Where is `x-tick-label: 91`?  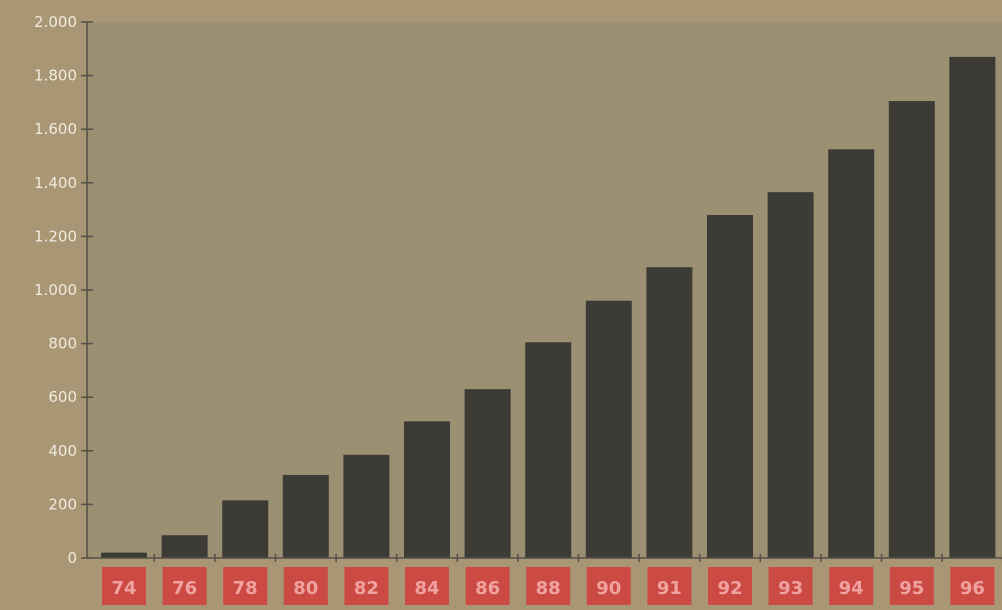
x-tick-label: 91 is located at coordinates (669, 588).